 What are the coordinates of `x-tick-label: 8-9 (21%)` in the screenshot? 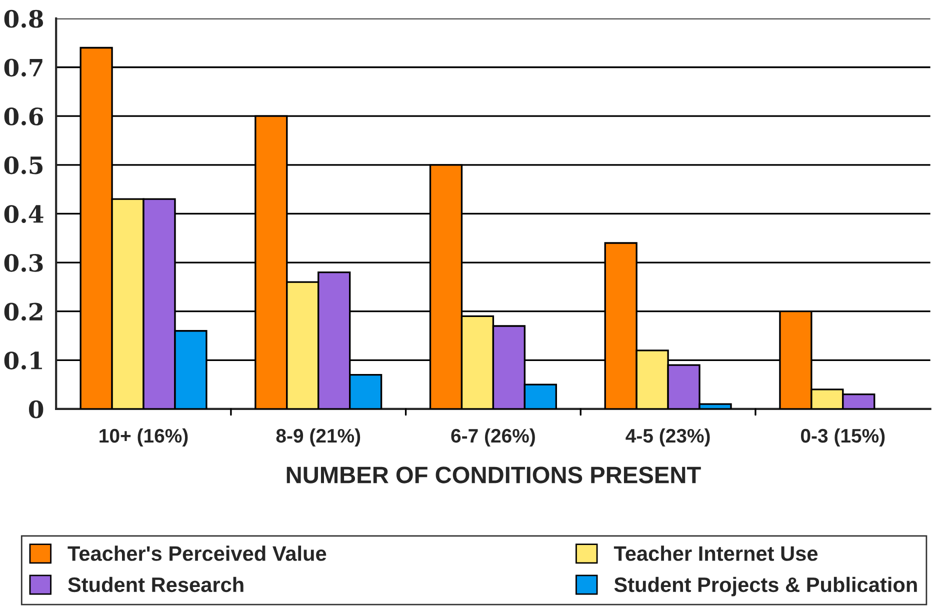 It's located at (318, 437).